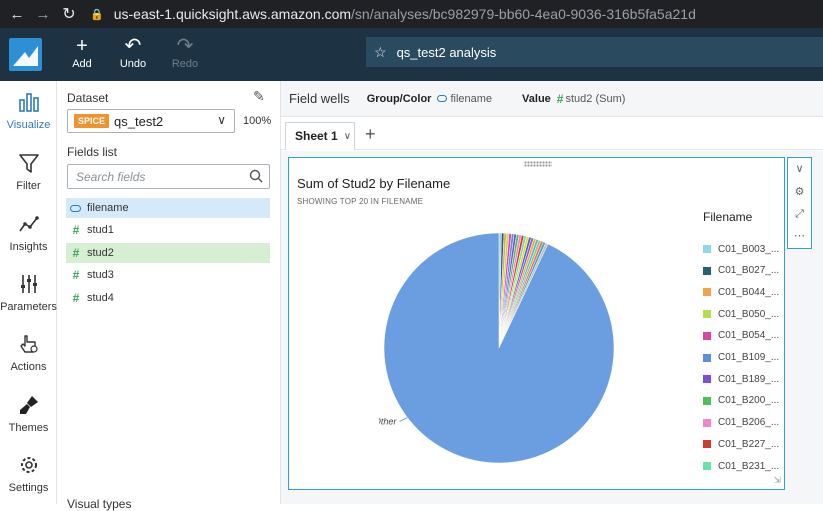  Describe the element at coordinates (100, 275) in the screenshot. I see `field-label: stud3` at that location.